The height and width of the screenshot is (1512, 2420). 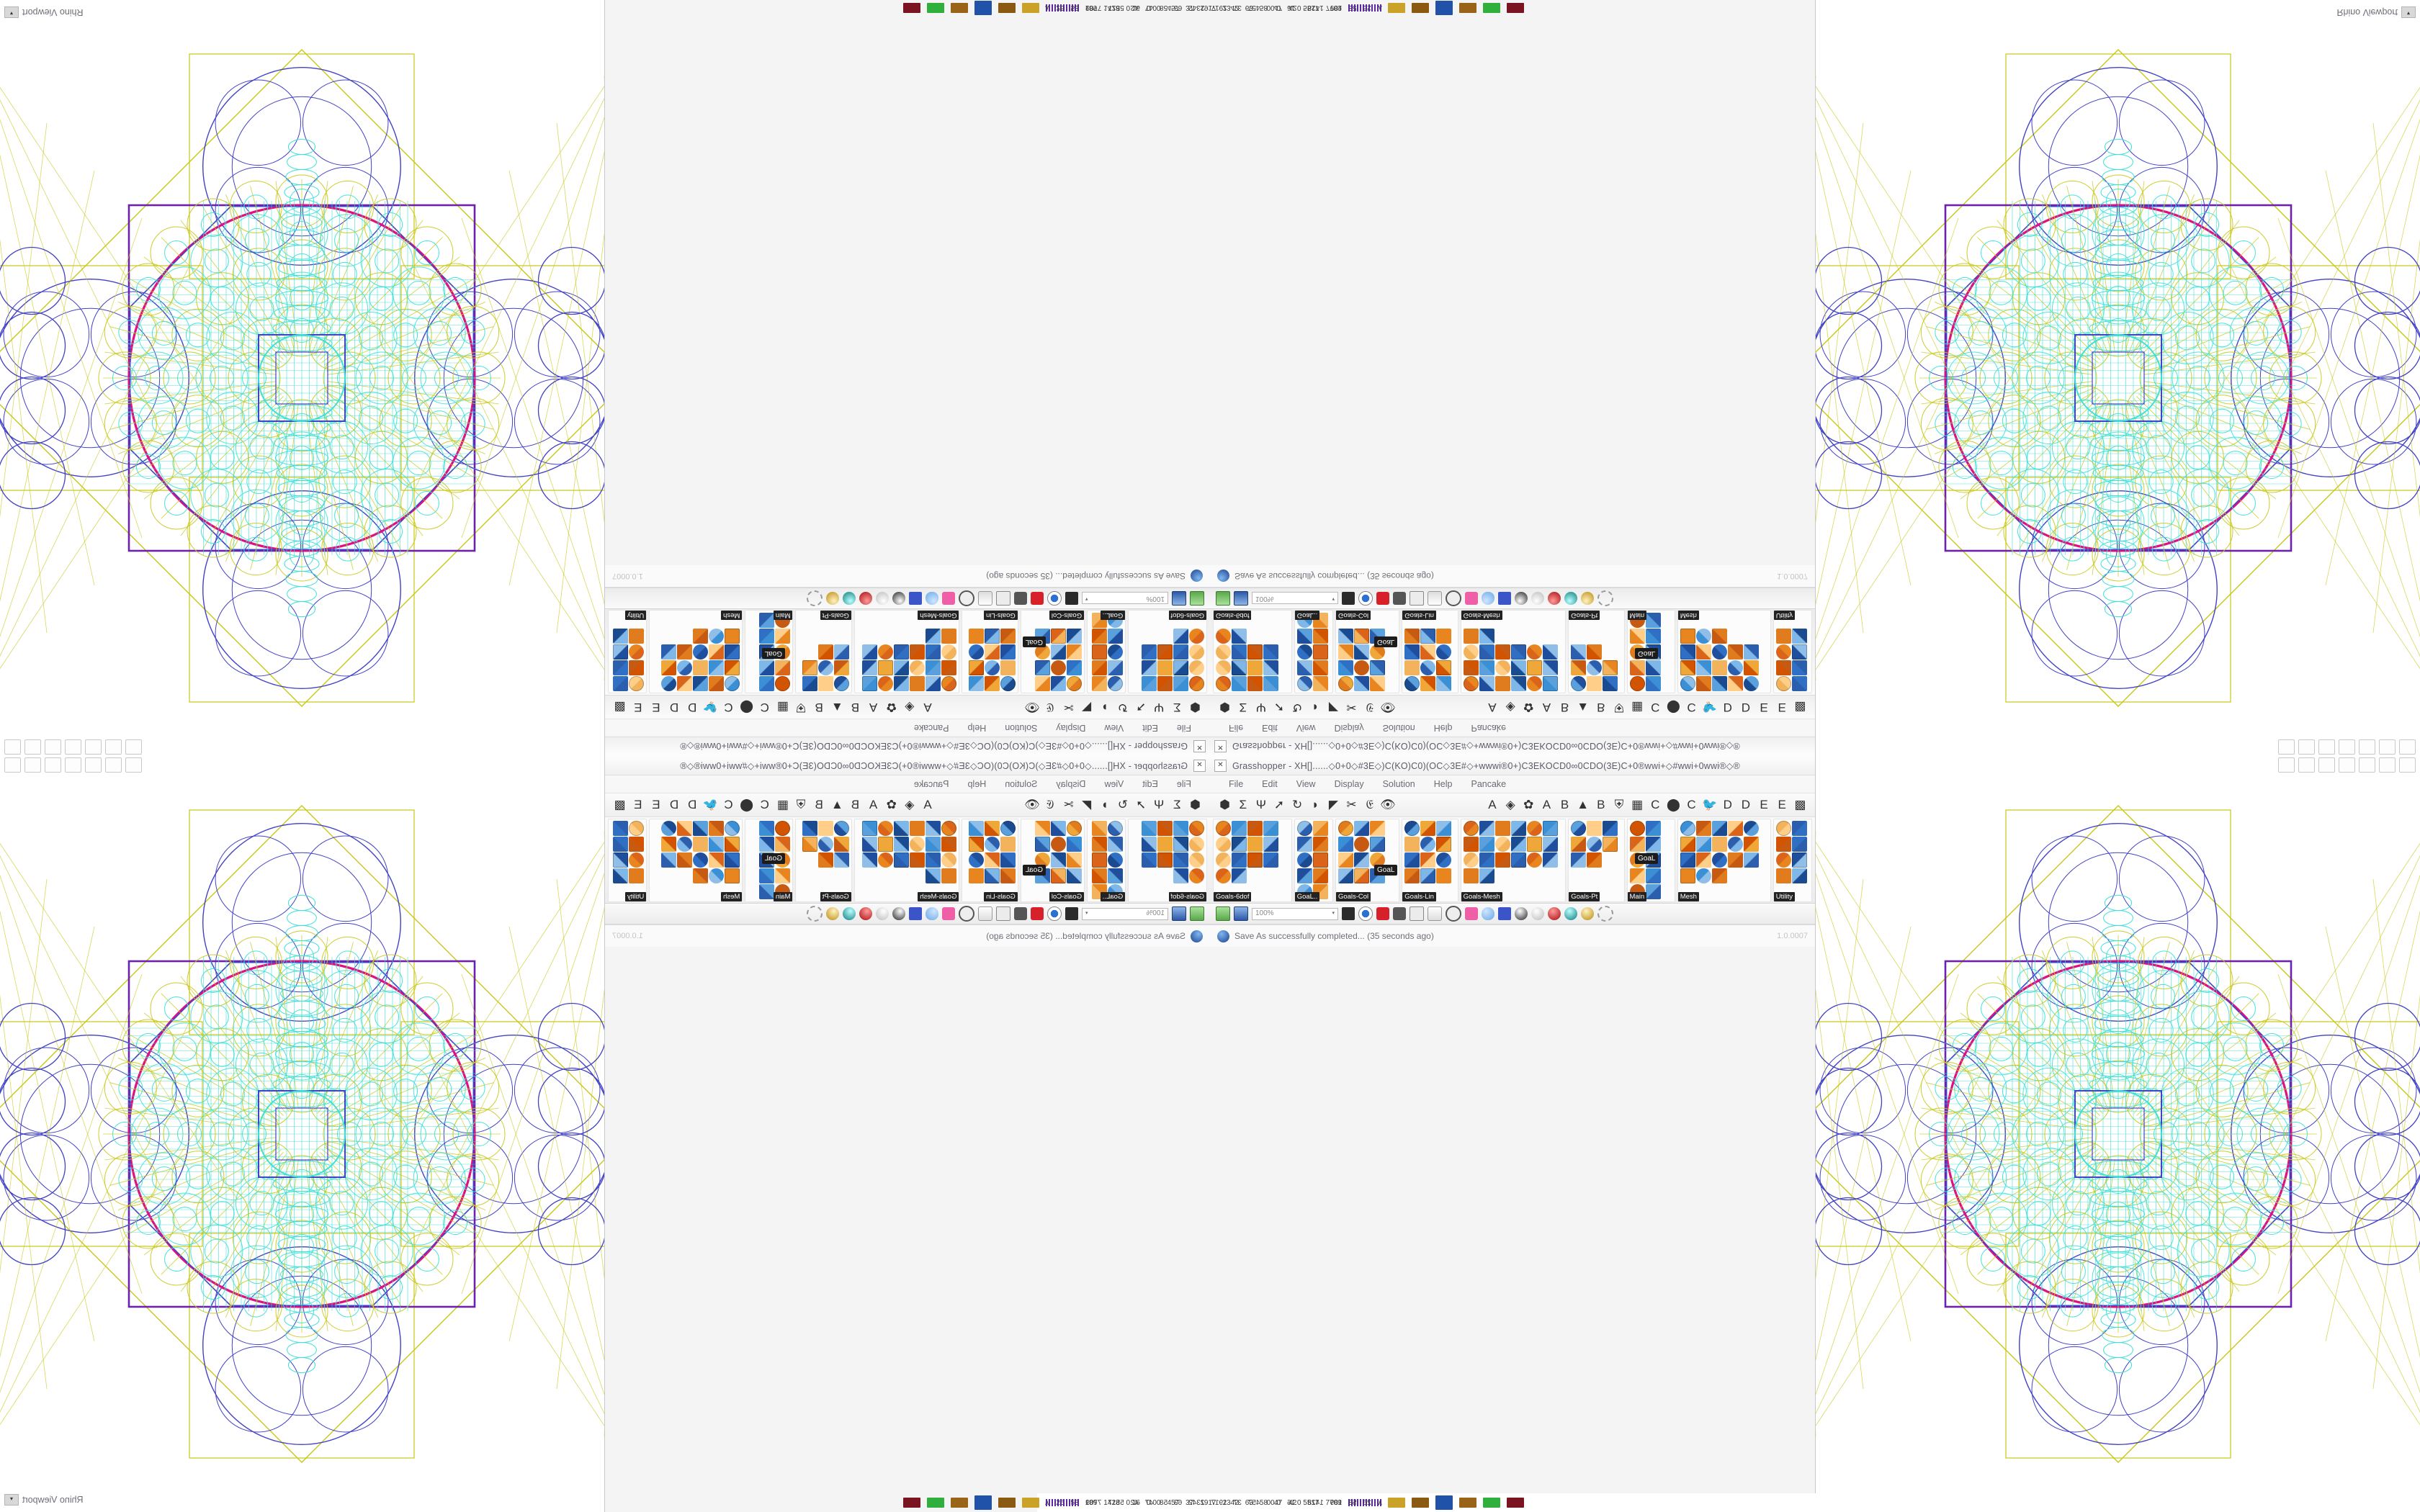 What do you see at coordinates (1637, 896) in the screenshot?
I see `ribbon-group-label: Main` at bounding box center [1637, 896].